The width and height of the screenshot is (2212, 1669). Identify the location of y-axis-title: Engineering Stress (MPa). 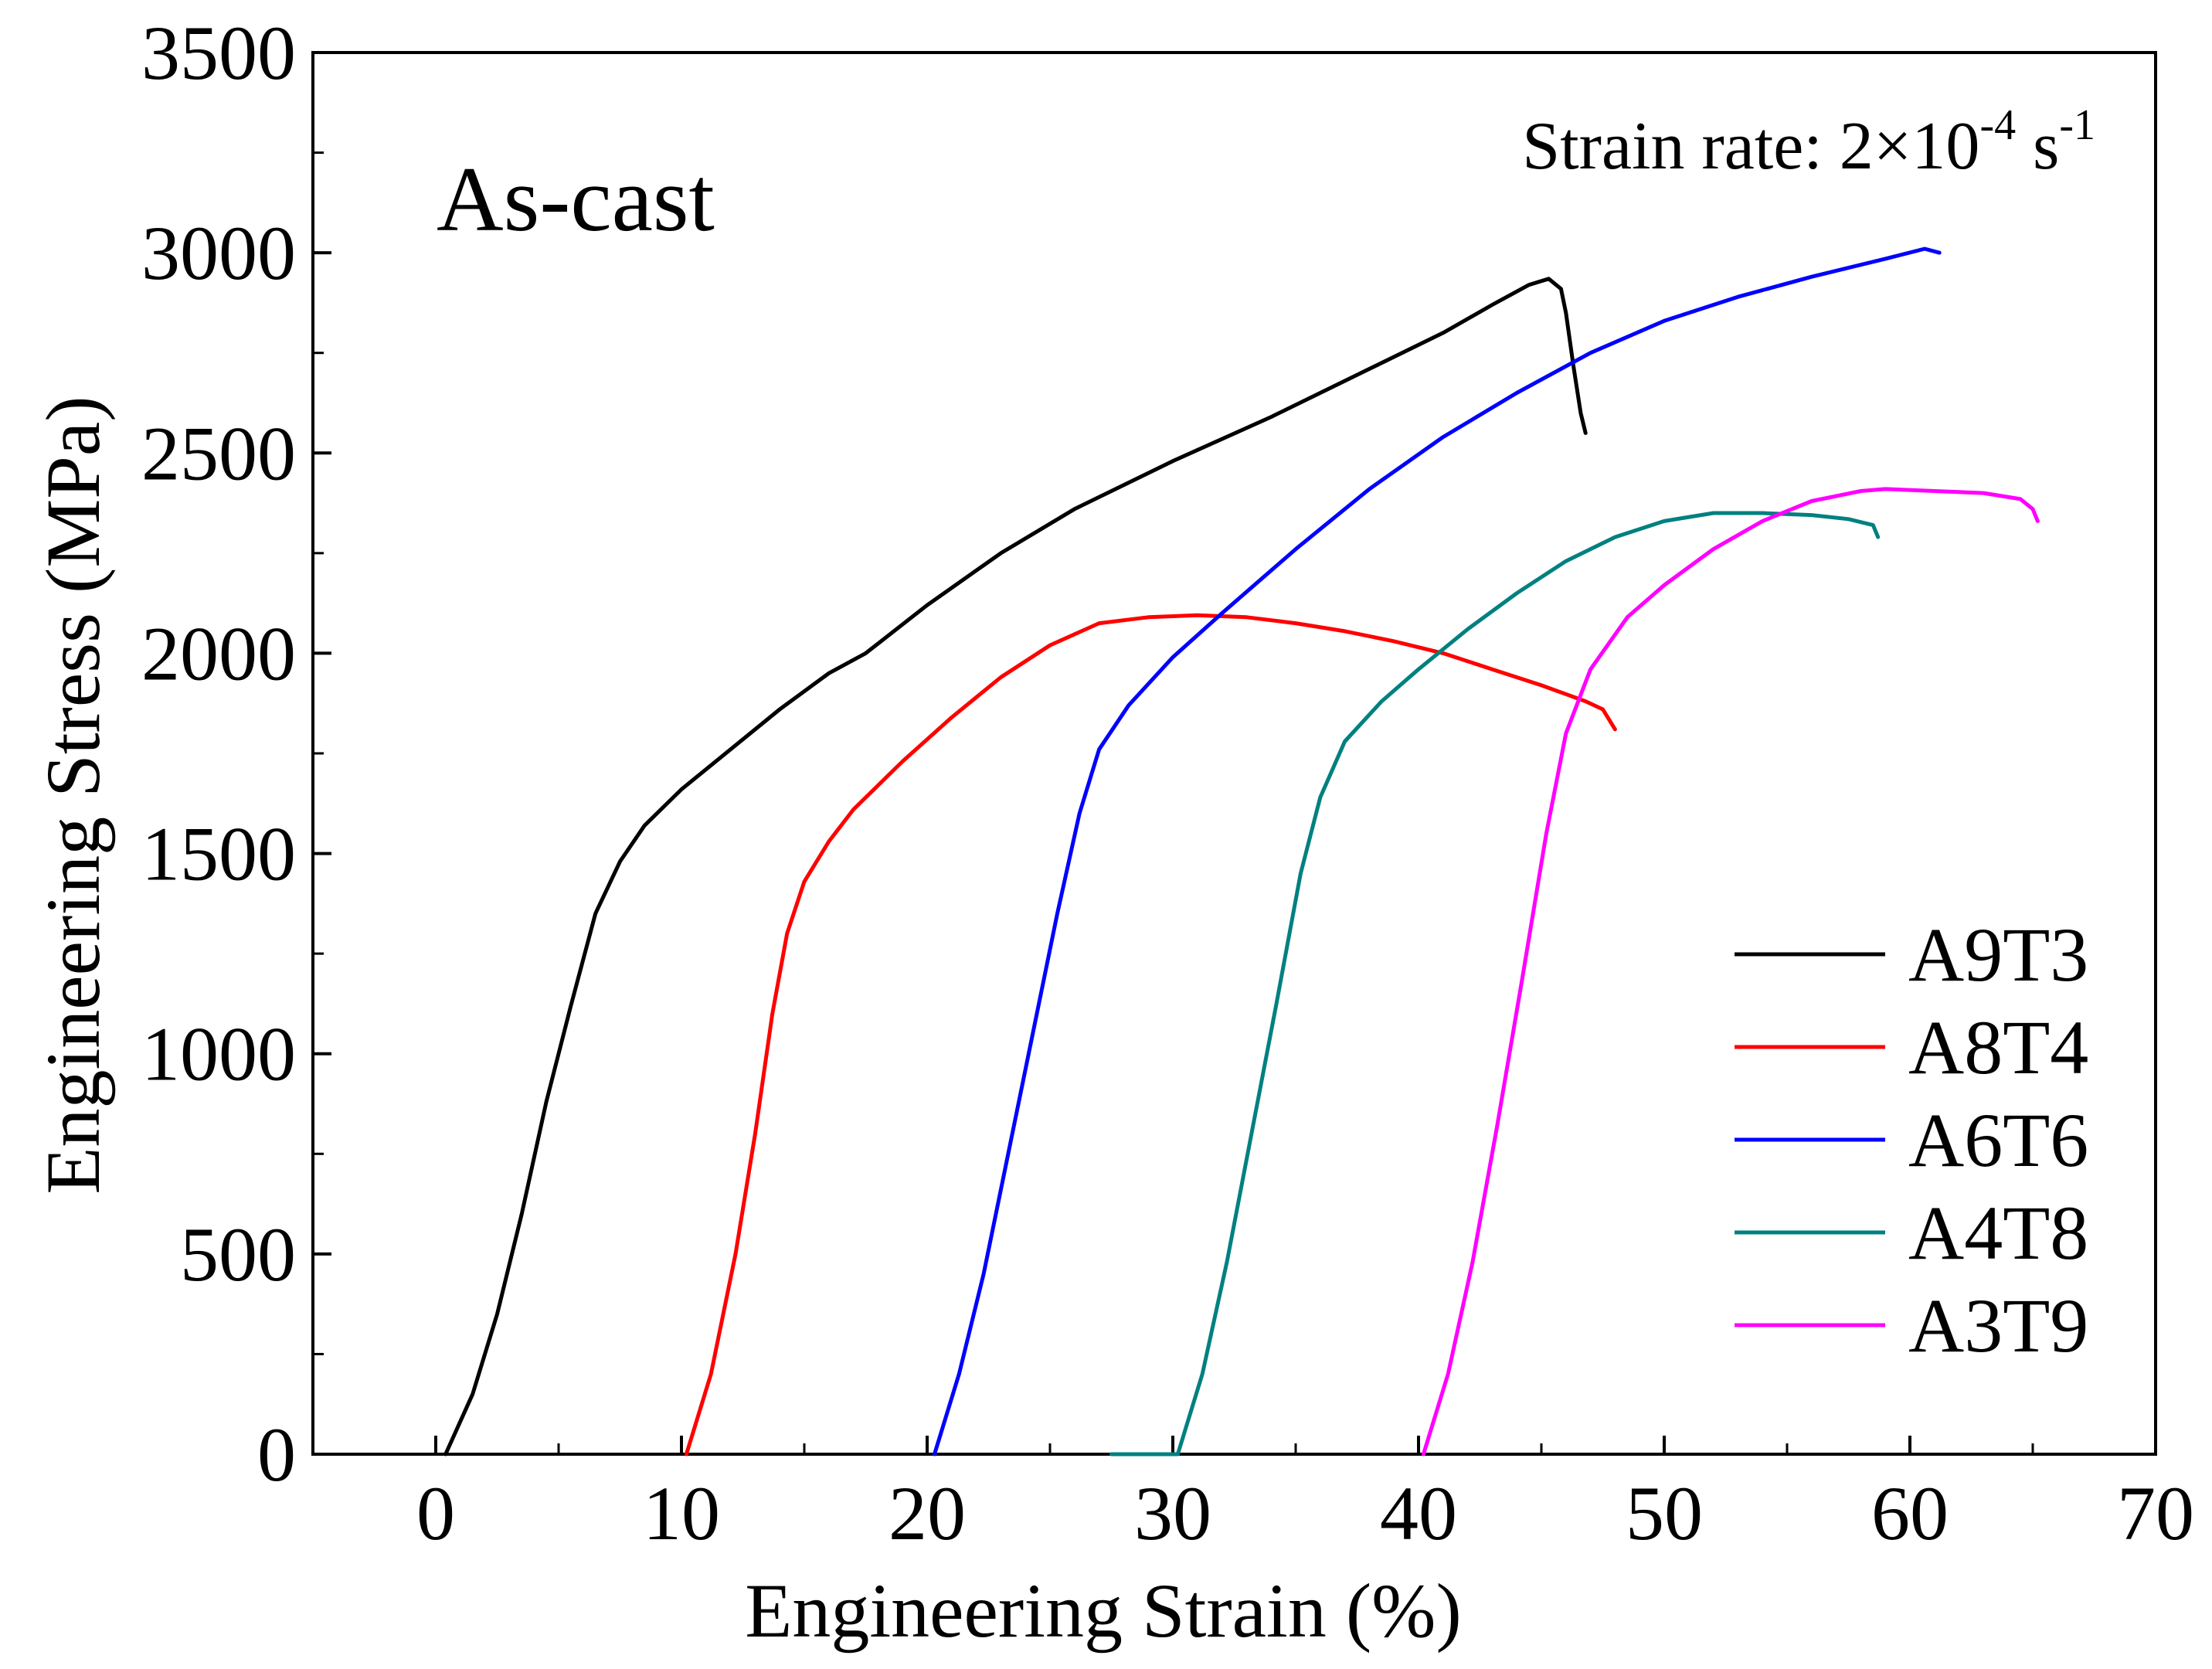
(73, 795).